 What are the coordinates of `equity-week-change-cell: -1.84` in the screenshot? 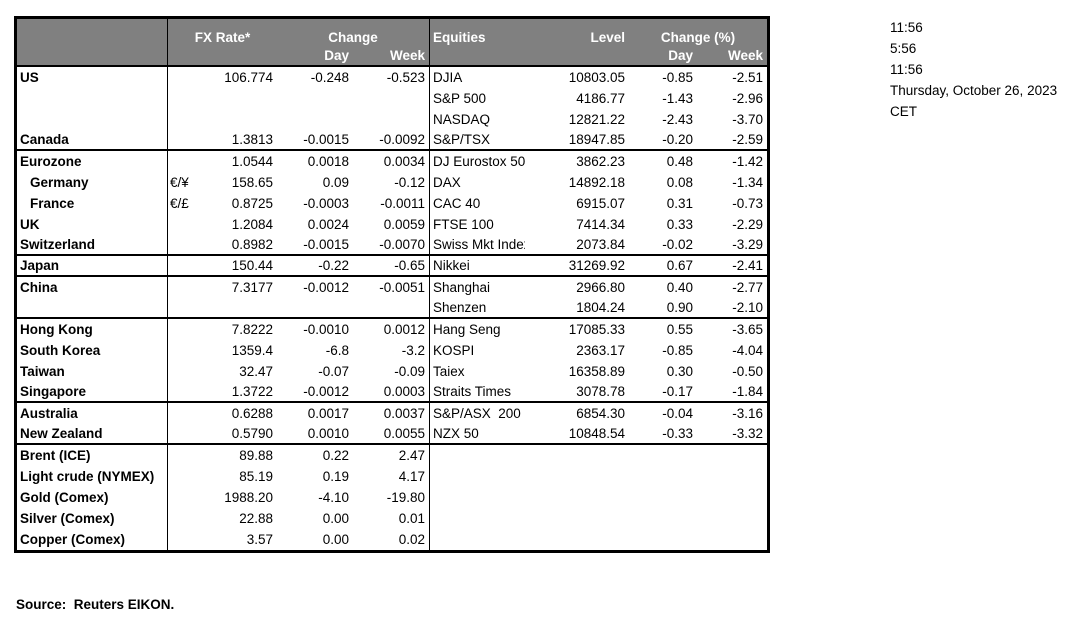 It's located at (747, 391).